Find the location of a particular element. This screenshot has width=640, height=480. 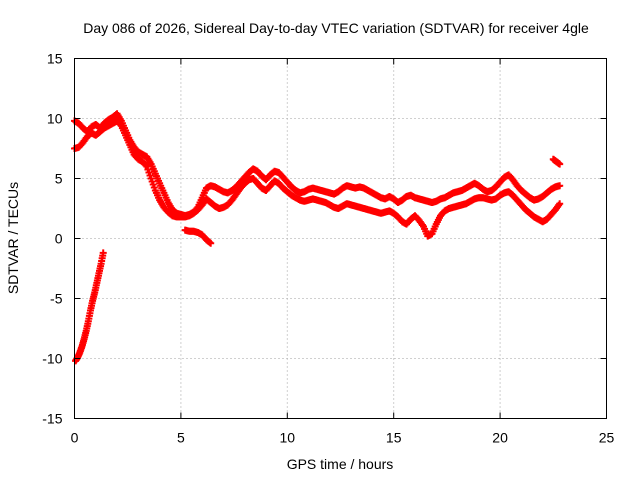

x-tick-label: 15 is located at coordinates (394, 438).